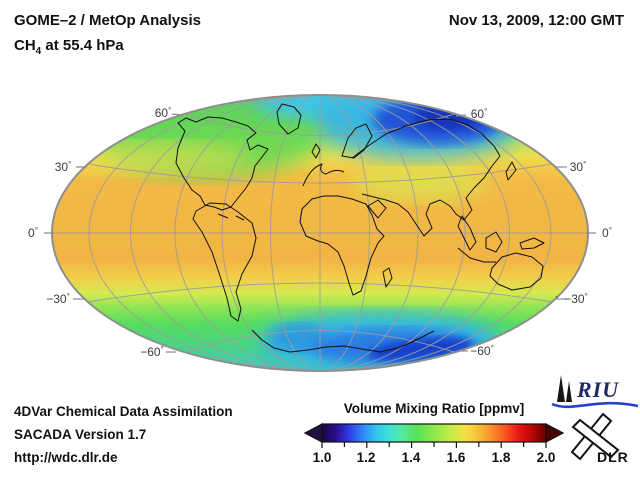 The image size is (640, 480). Describe the element at coordinates (323, 175) in the screenshot. I see `coast-europe` at that location.